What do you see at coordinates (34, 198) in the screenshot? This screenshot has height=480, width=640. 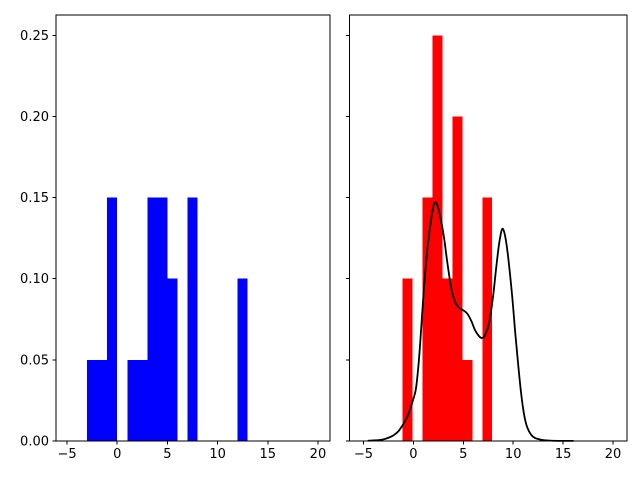 I see `y-tick-label: 0.15` at bounding box center [34, 198].